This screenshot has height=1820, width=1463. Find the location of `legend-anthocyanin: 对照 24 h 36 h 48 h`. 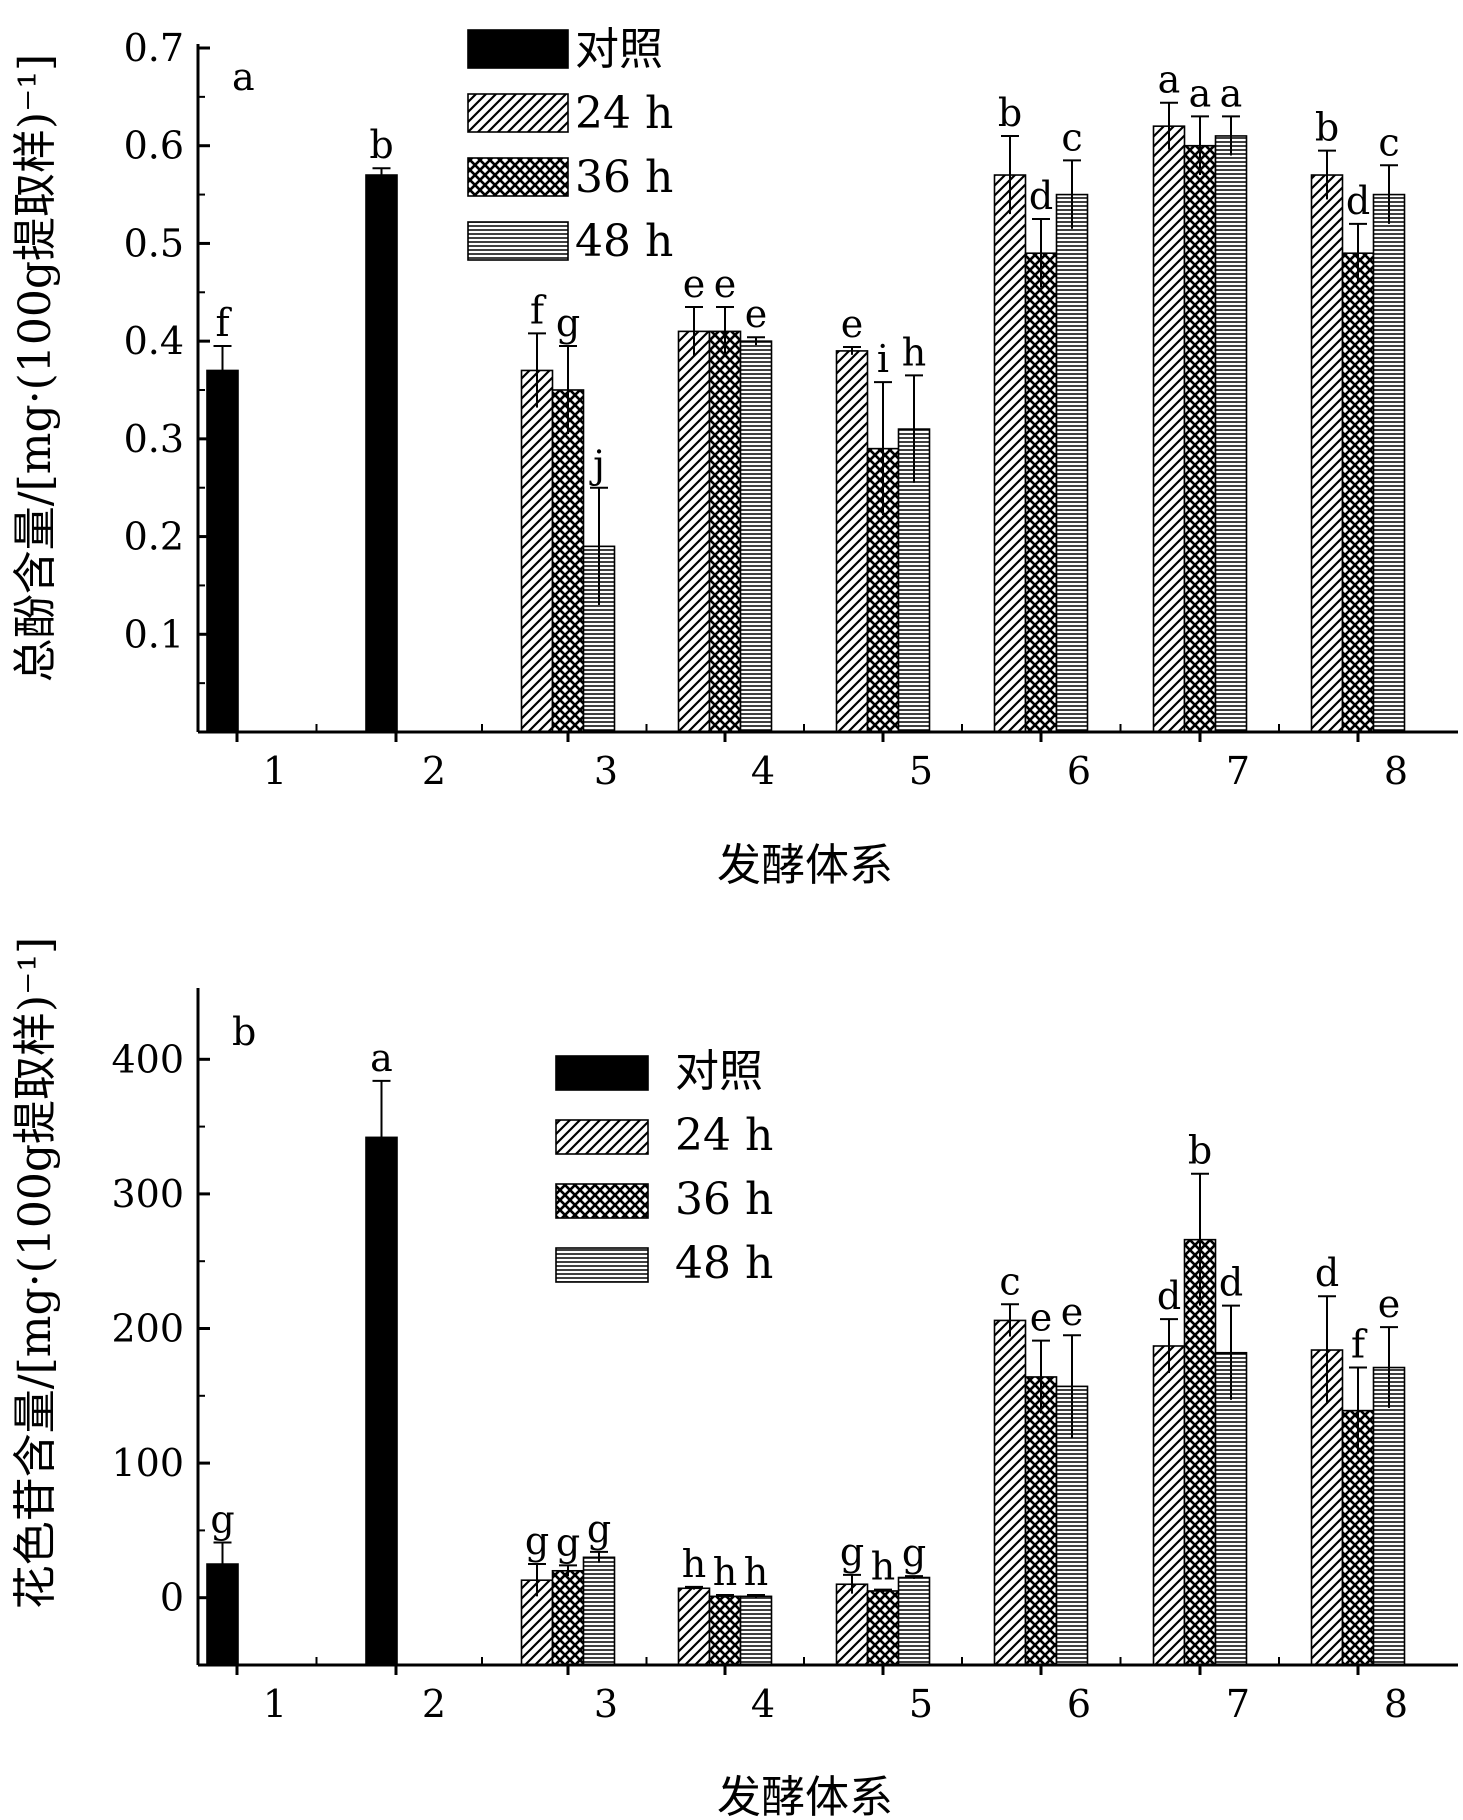

legend-anthocyanin: 对照 24 h 36 h 48 h is located at coordinates (664, 1167).